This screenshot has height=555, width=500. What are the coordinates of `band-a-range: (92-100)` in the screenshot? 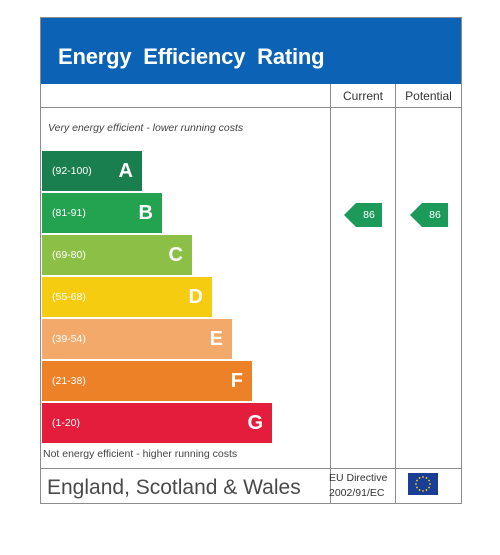 It's located at (72, 171).